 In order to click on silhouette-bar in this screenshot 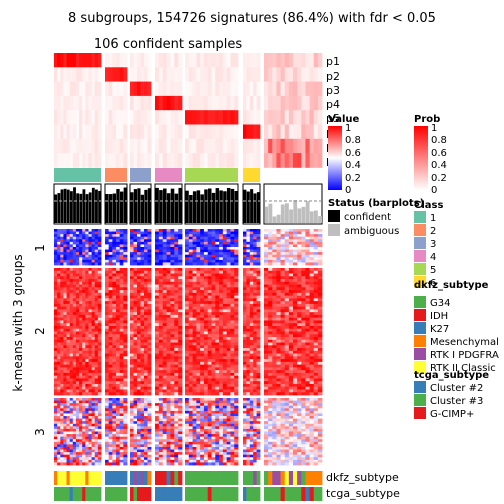, I will do `click(245, 206)`.